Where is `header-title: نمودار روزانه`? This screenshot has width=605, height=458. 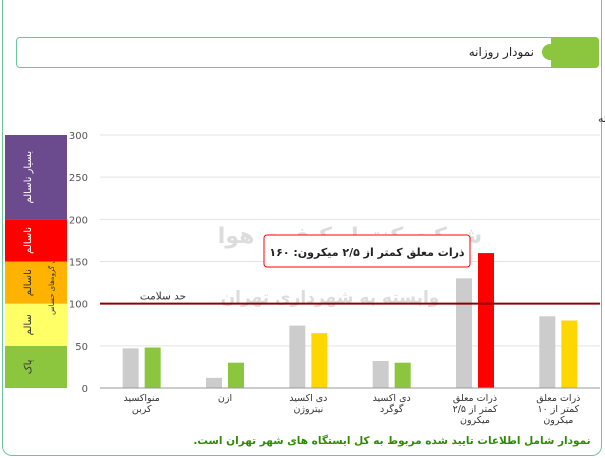
header-title: نمودار روزانه is located at coordinates (501, 52).